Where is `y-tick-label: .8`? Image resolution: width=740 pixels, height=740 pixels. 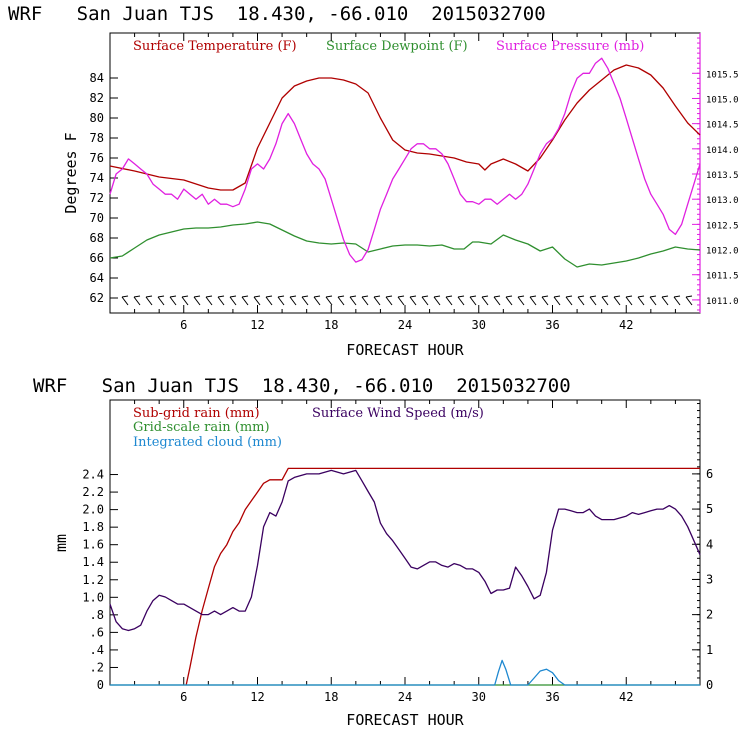 y-tick-label: .8 is located at coordinates (97, 615).